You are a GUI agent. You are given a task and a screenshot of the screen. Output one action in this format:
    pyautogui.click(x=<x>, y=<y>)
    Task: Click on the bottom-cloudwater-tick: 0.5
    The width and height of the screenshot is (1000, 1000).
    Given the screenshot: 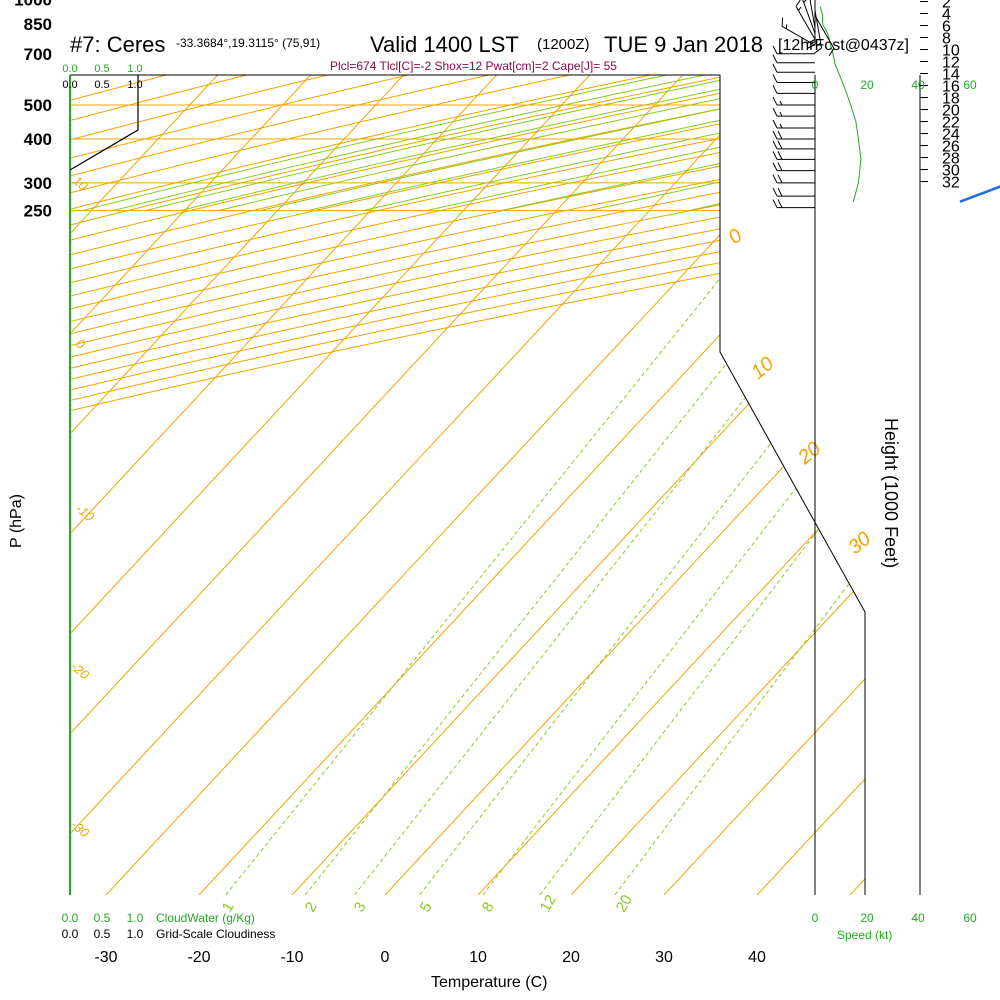 What is the action you would take?
    pyautogui.click(x=102, y=918)
    